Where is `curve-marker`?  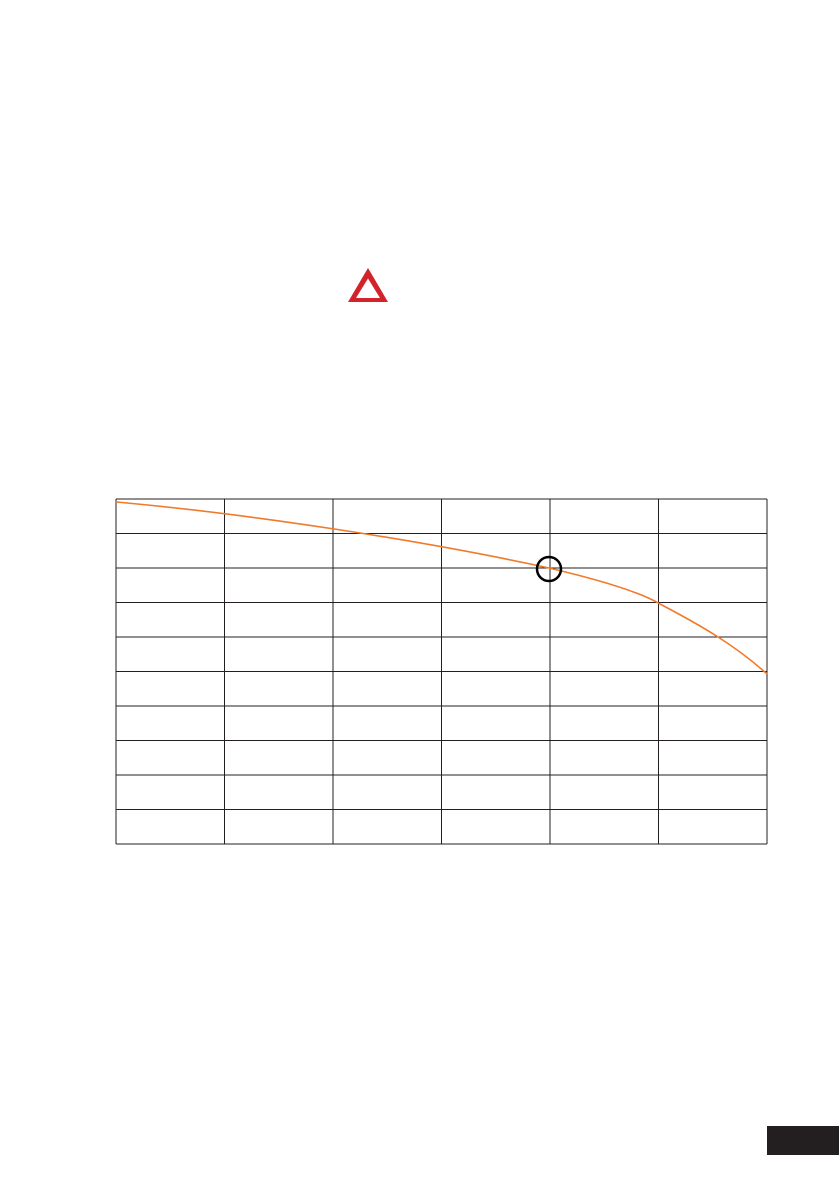
curve-marker is located at coordinates (549, 569).